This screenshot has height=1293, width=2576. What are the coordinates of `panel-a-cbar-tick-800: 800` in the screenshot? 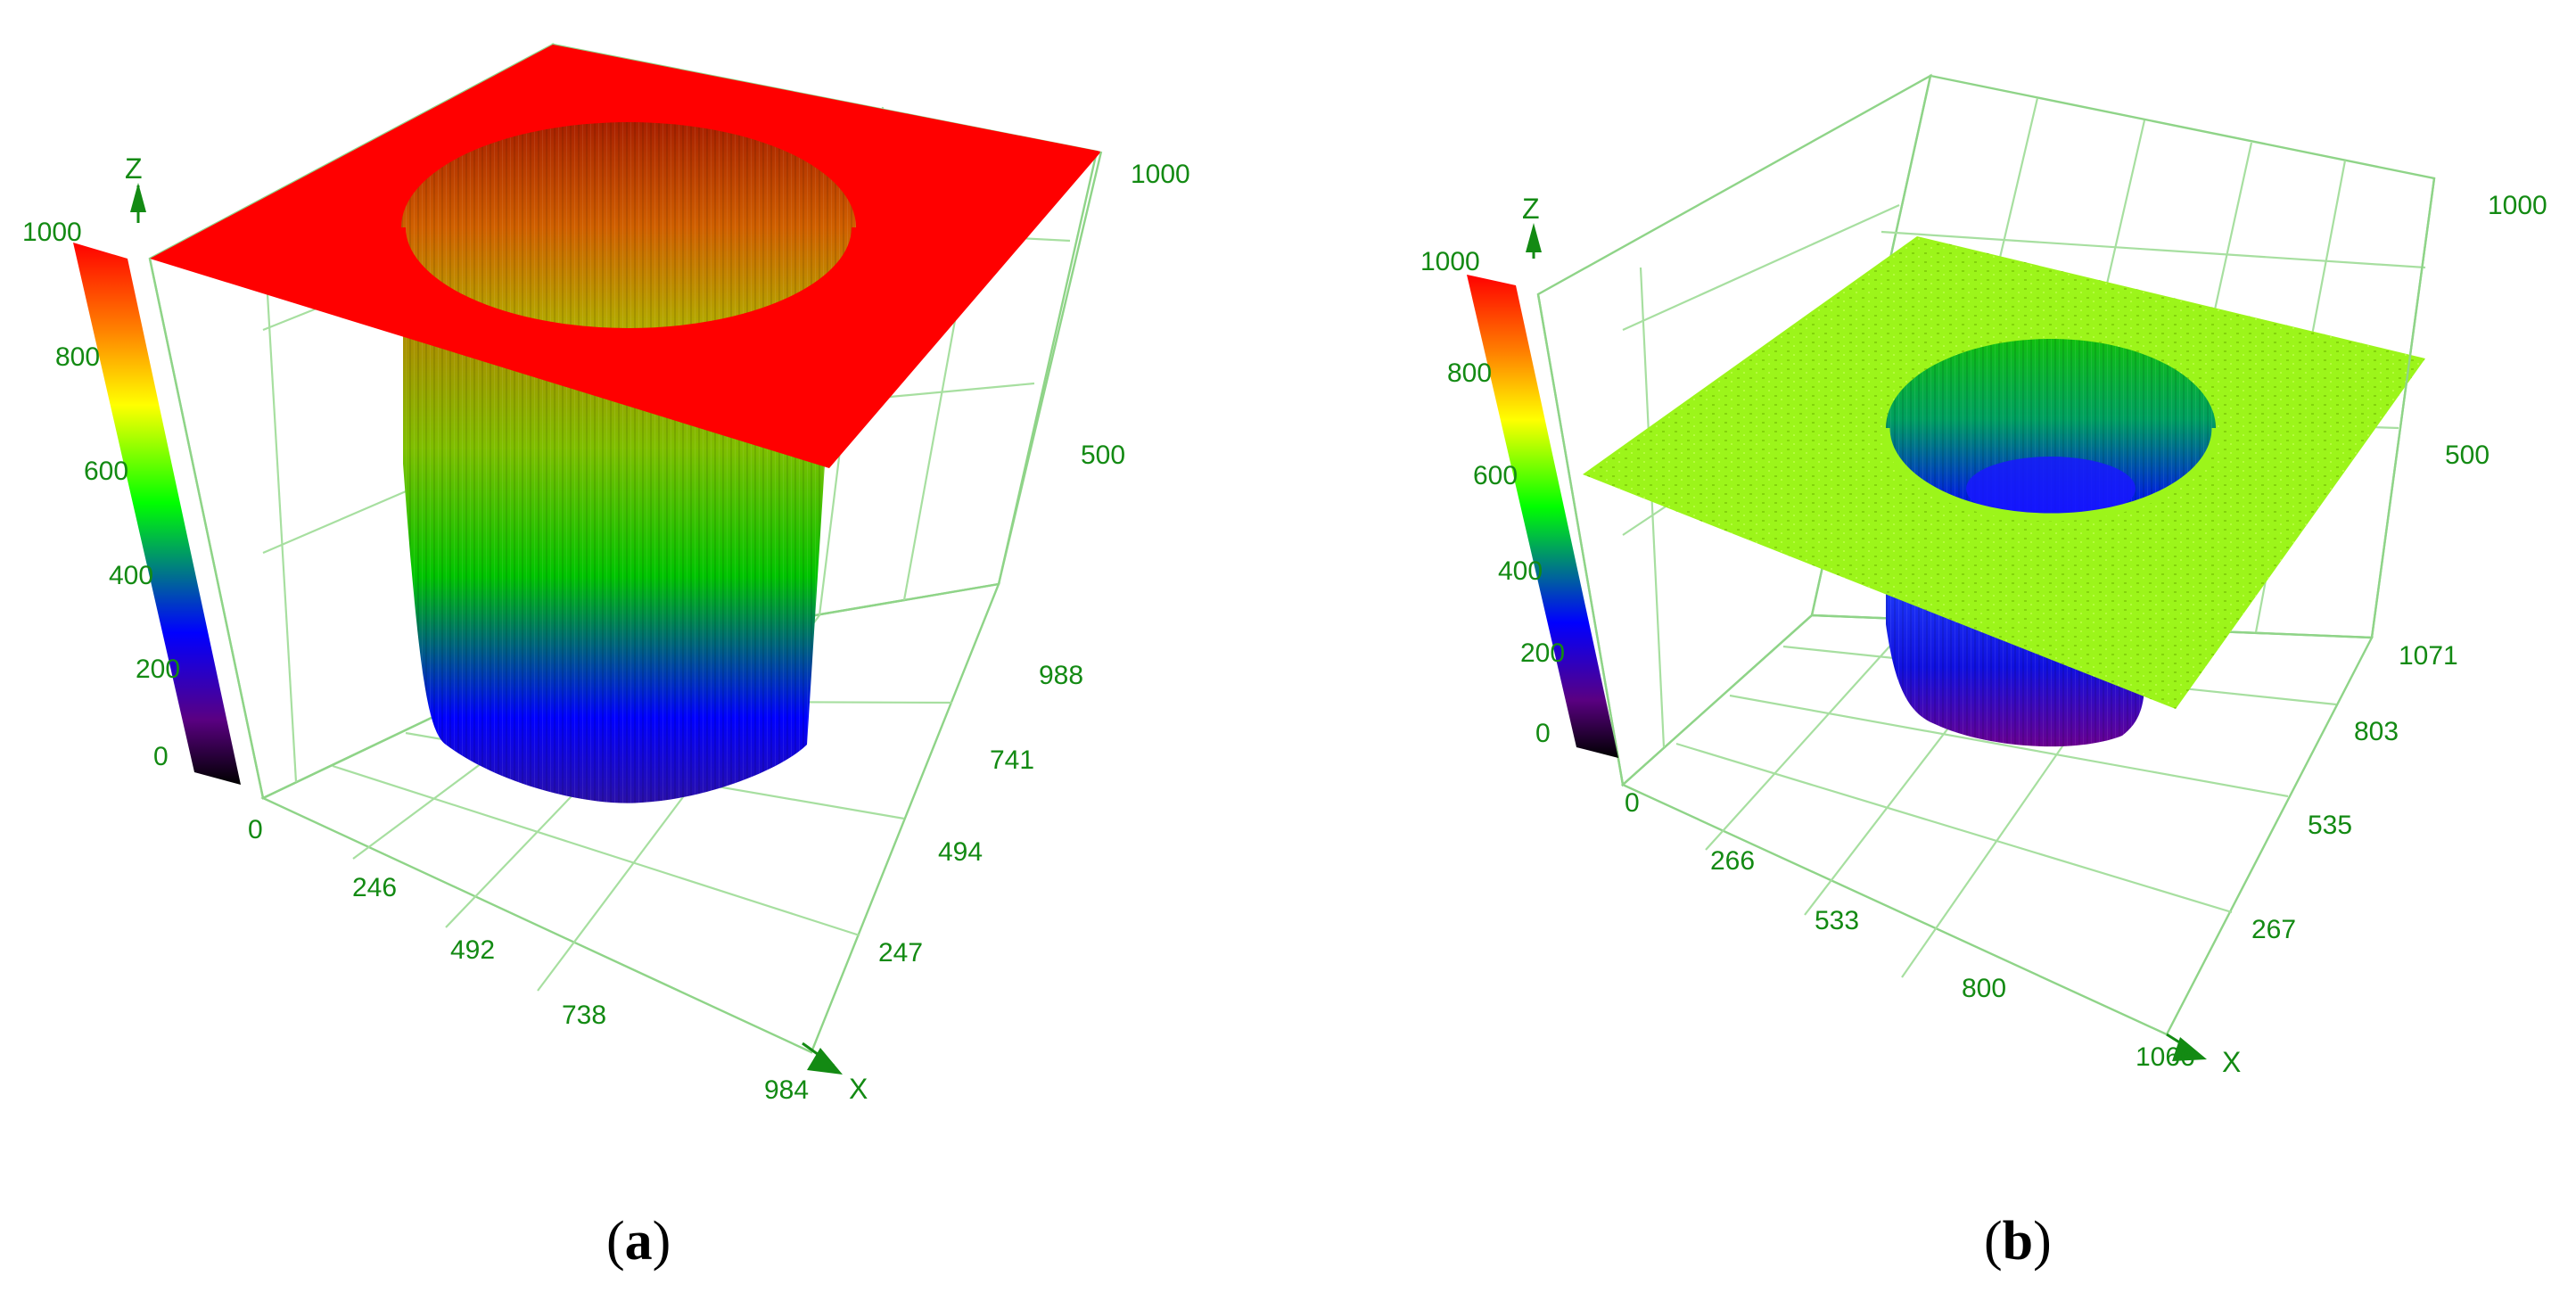 It's located at (77, 357).